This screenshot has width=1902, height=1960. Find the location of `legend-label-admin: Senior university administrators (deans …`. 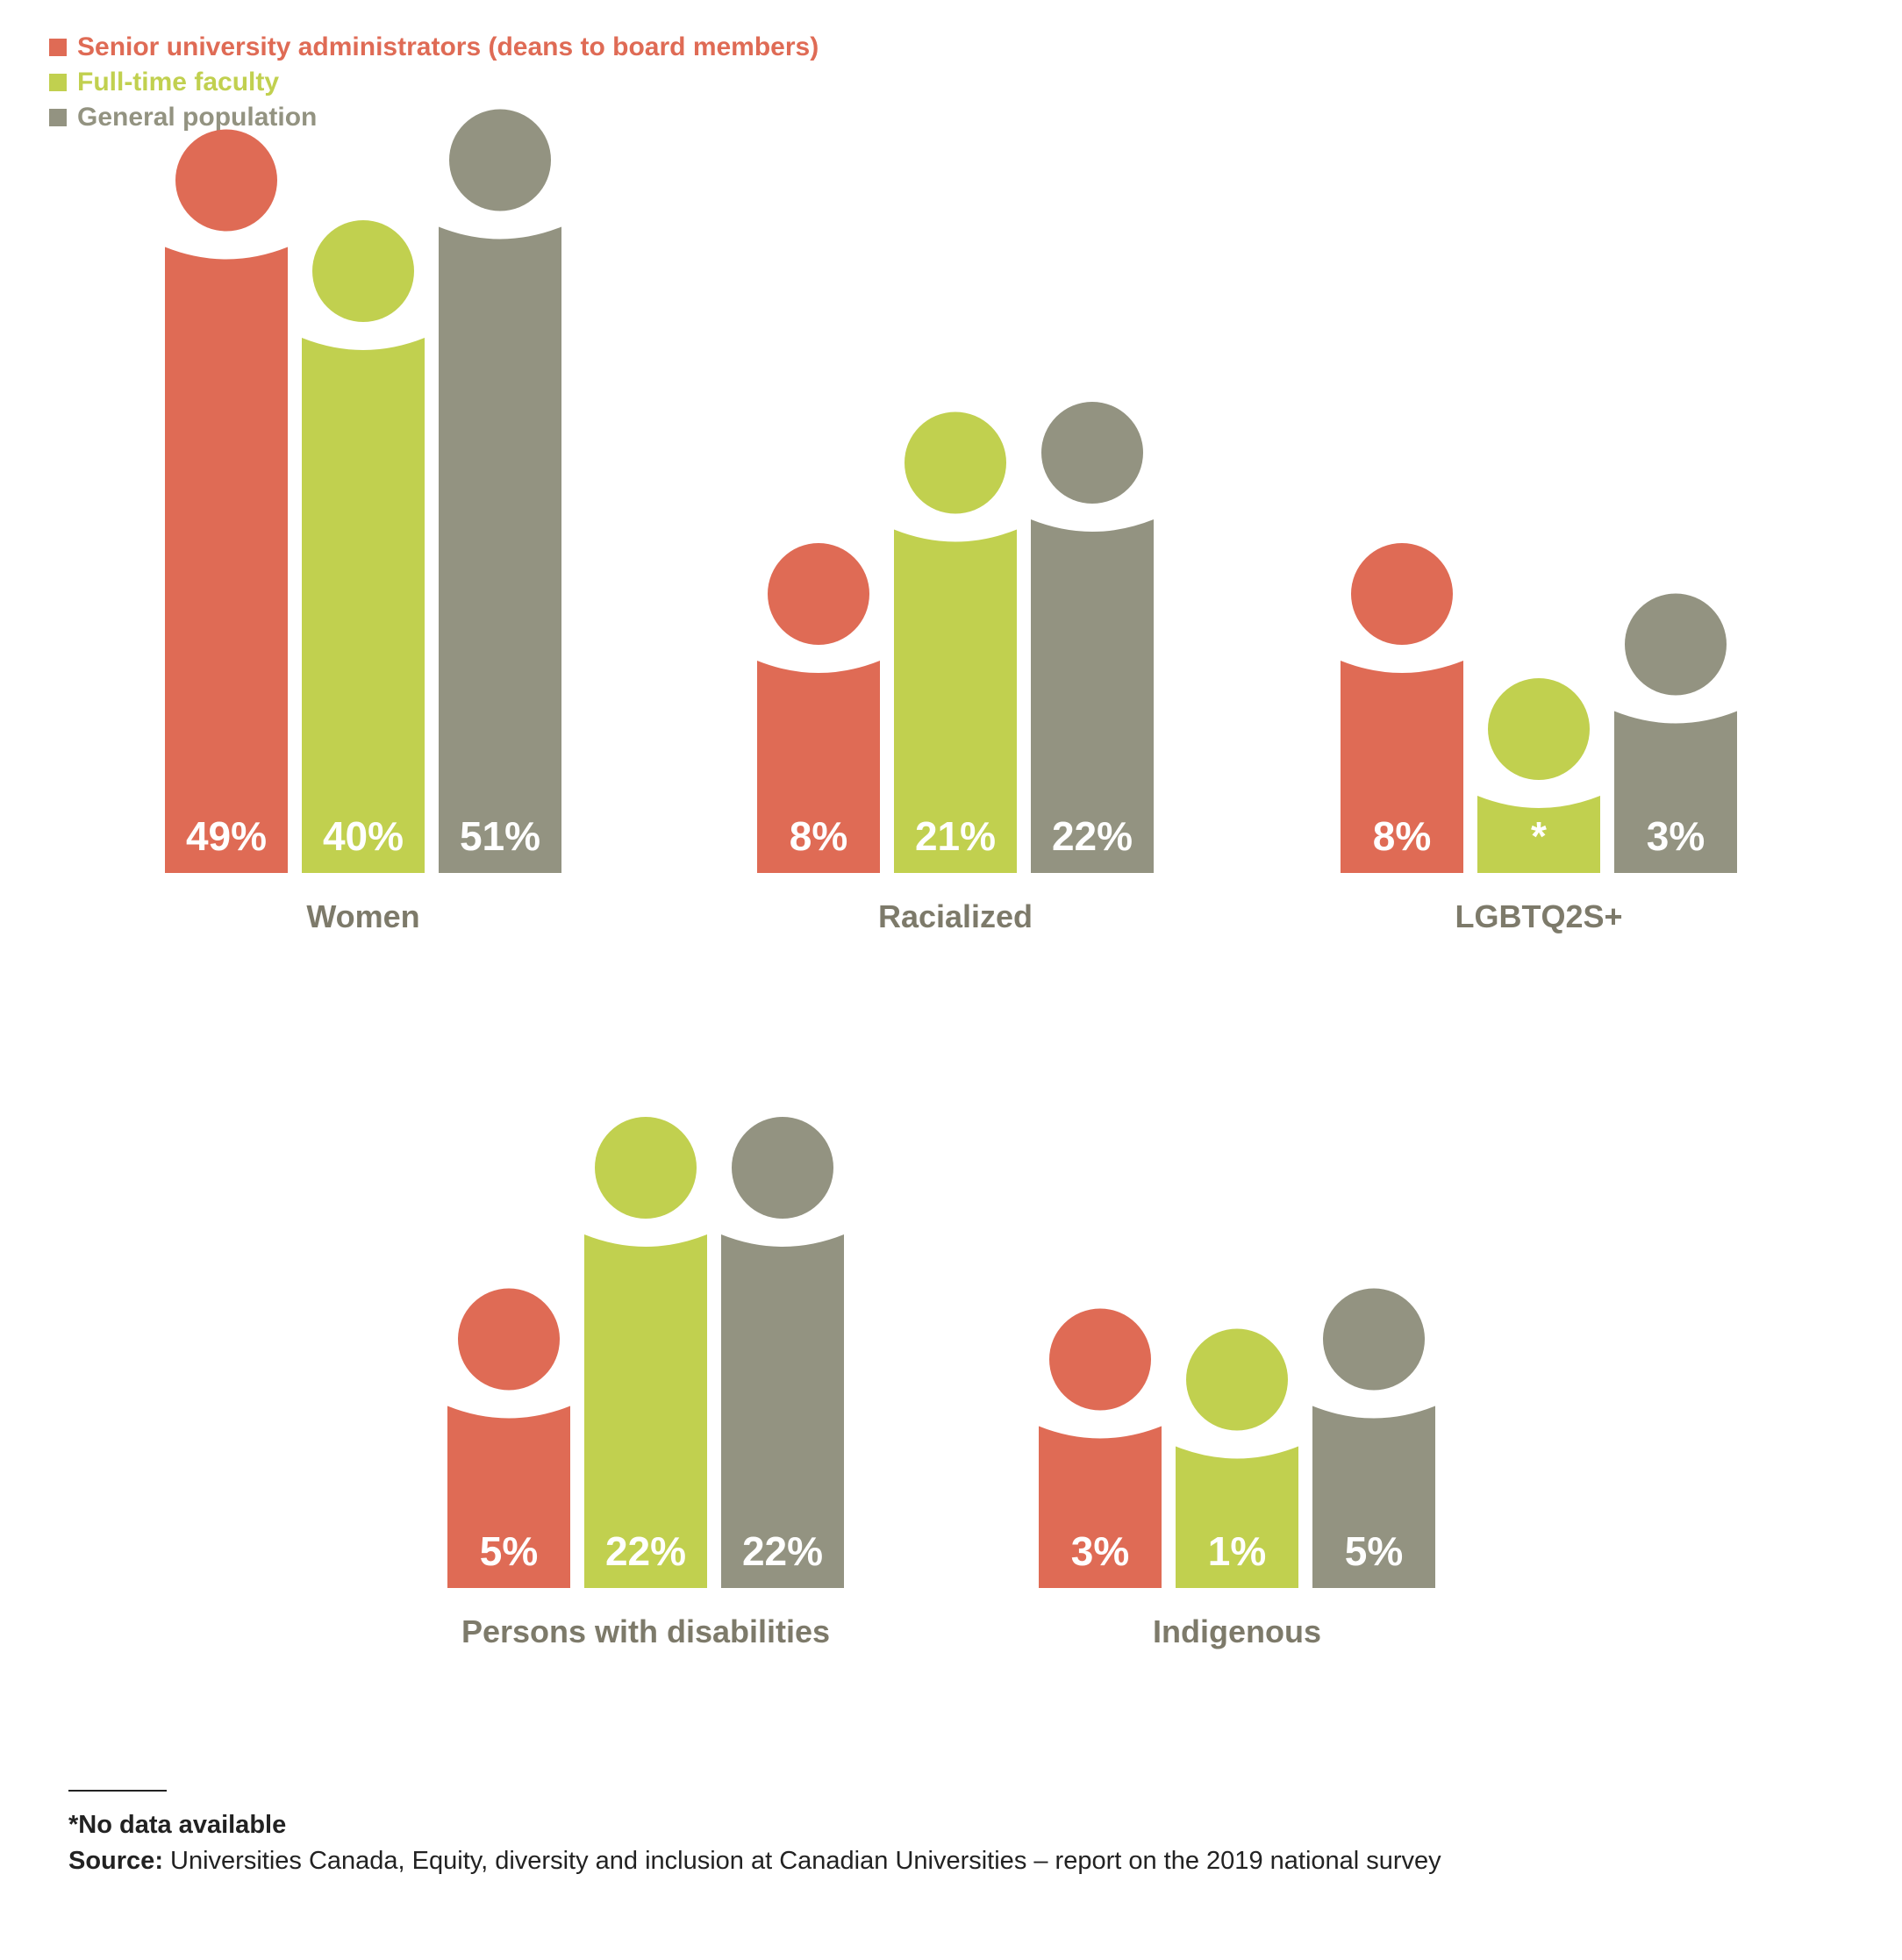

legend-label-admin: Senior university administrators (deans … is located at coordinates (448, 46).